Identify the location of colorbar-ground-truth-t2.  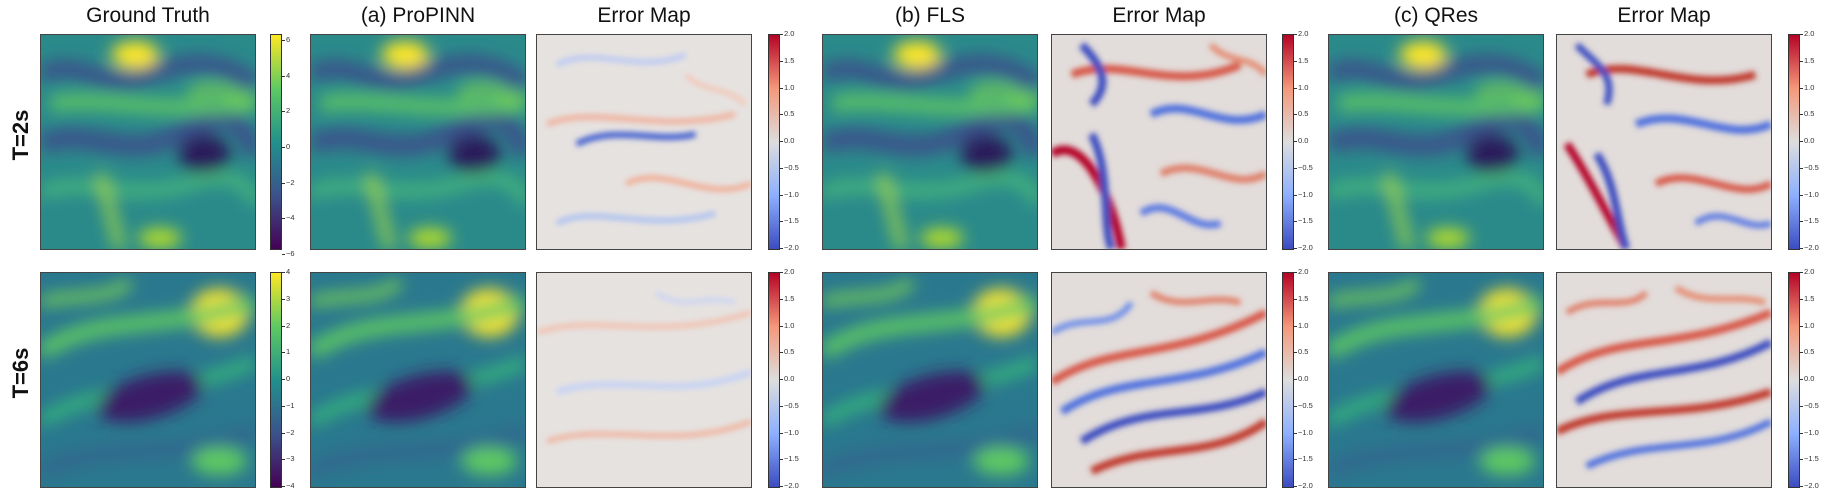
(276, 142).